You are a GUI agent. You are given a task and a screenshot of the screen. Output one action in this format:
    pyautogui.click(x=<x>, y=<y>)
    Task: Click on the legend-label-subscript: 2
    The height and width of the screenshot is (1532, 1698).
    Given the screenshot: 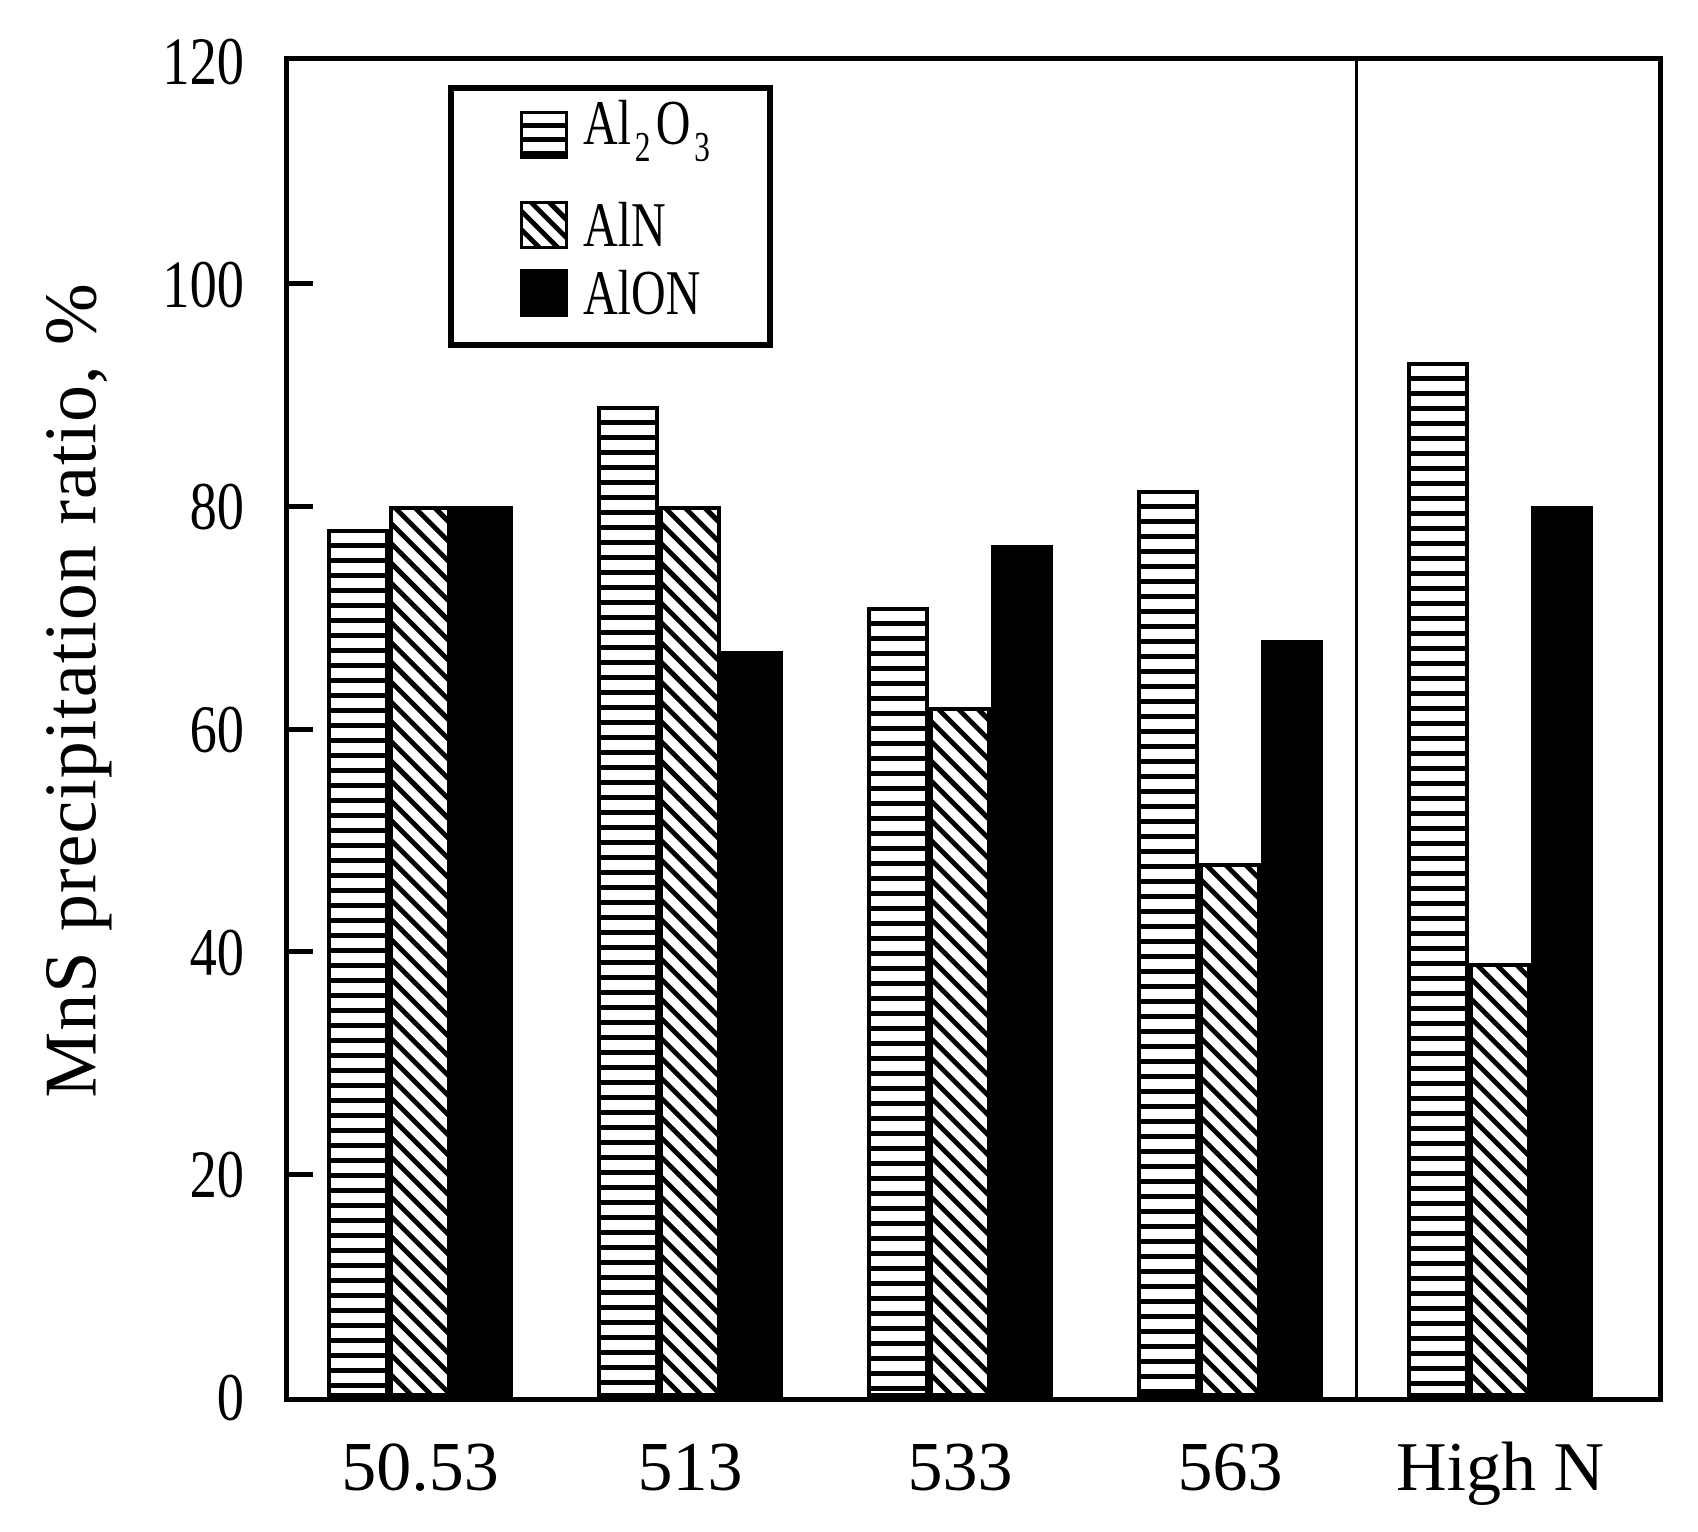 What is the action you would take?
    pyautogui.click(x=642, y=147)
    